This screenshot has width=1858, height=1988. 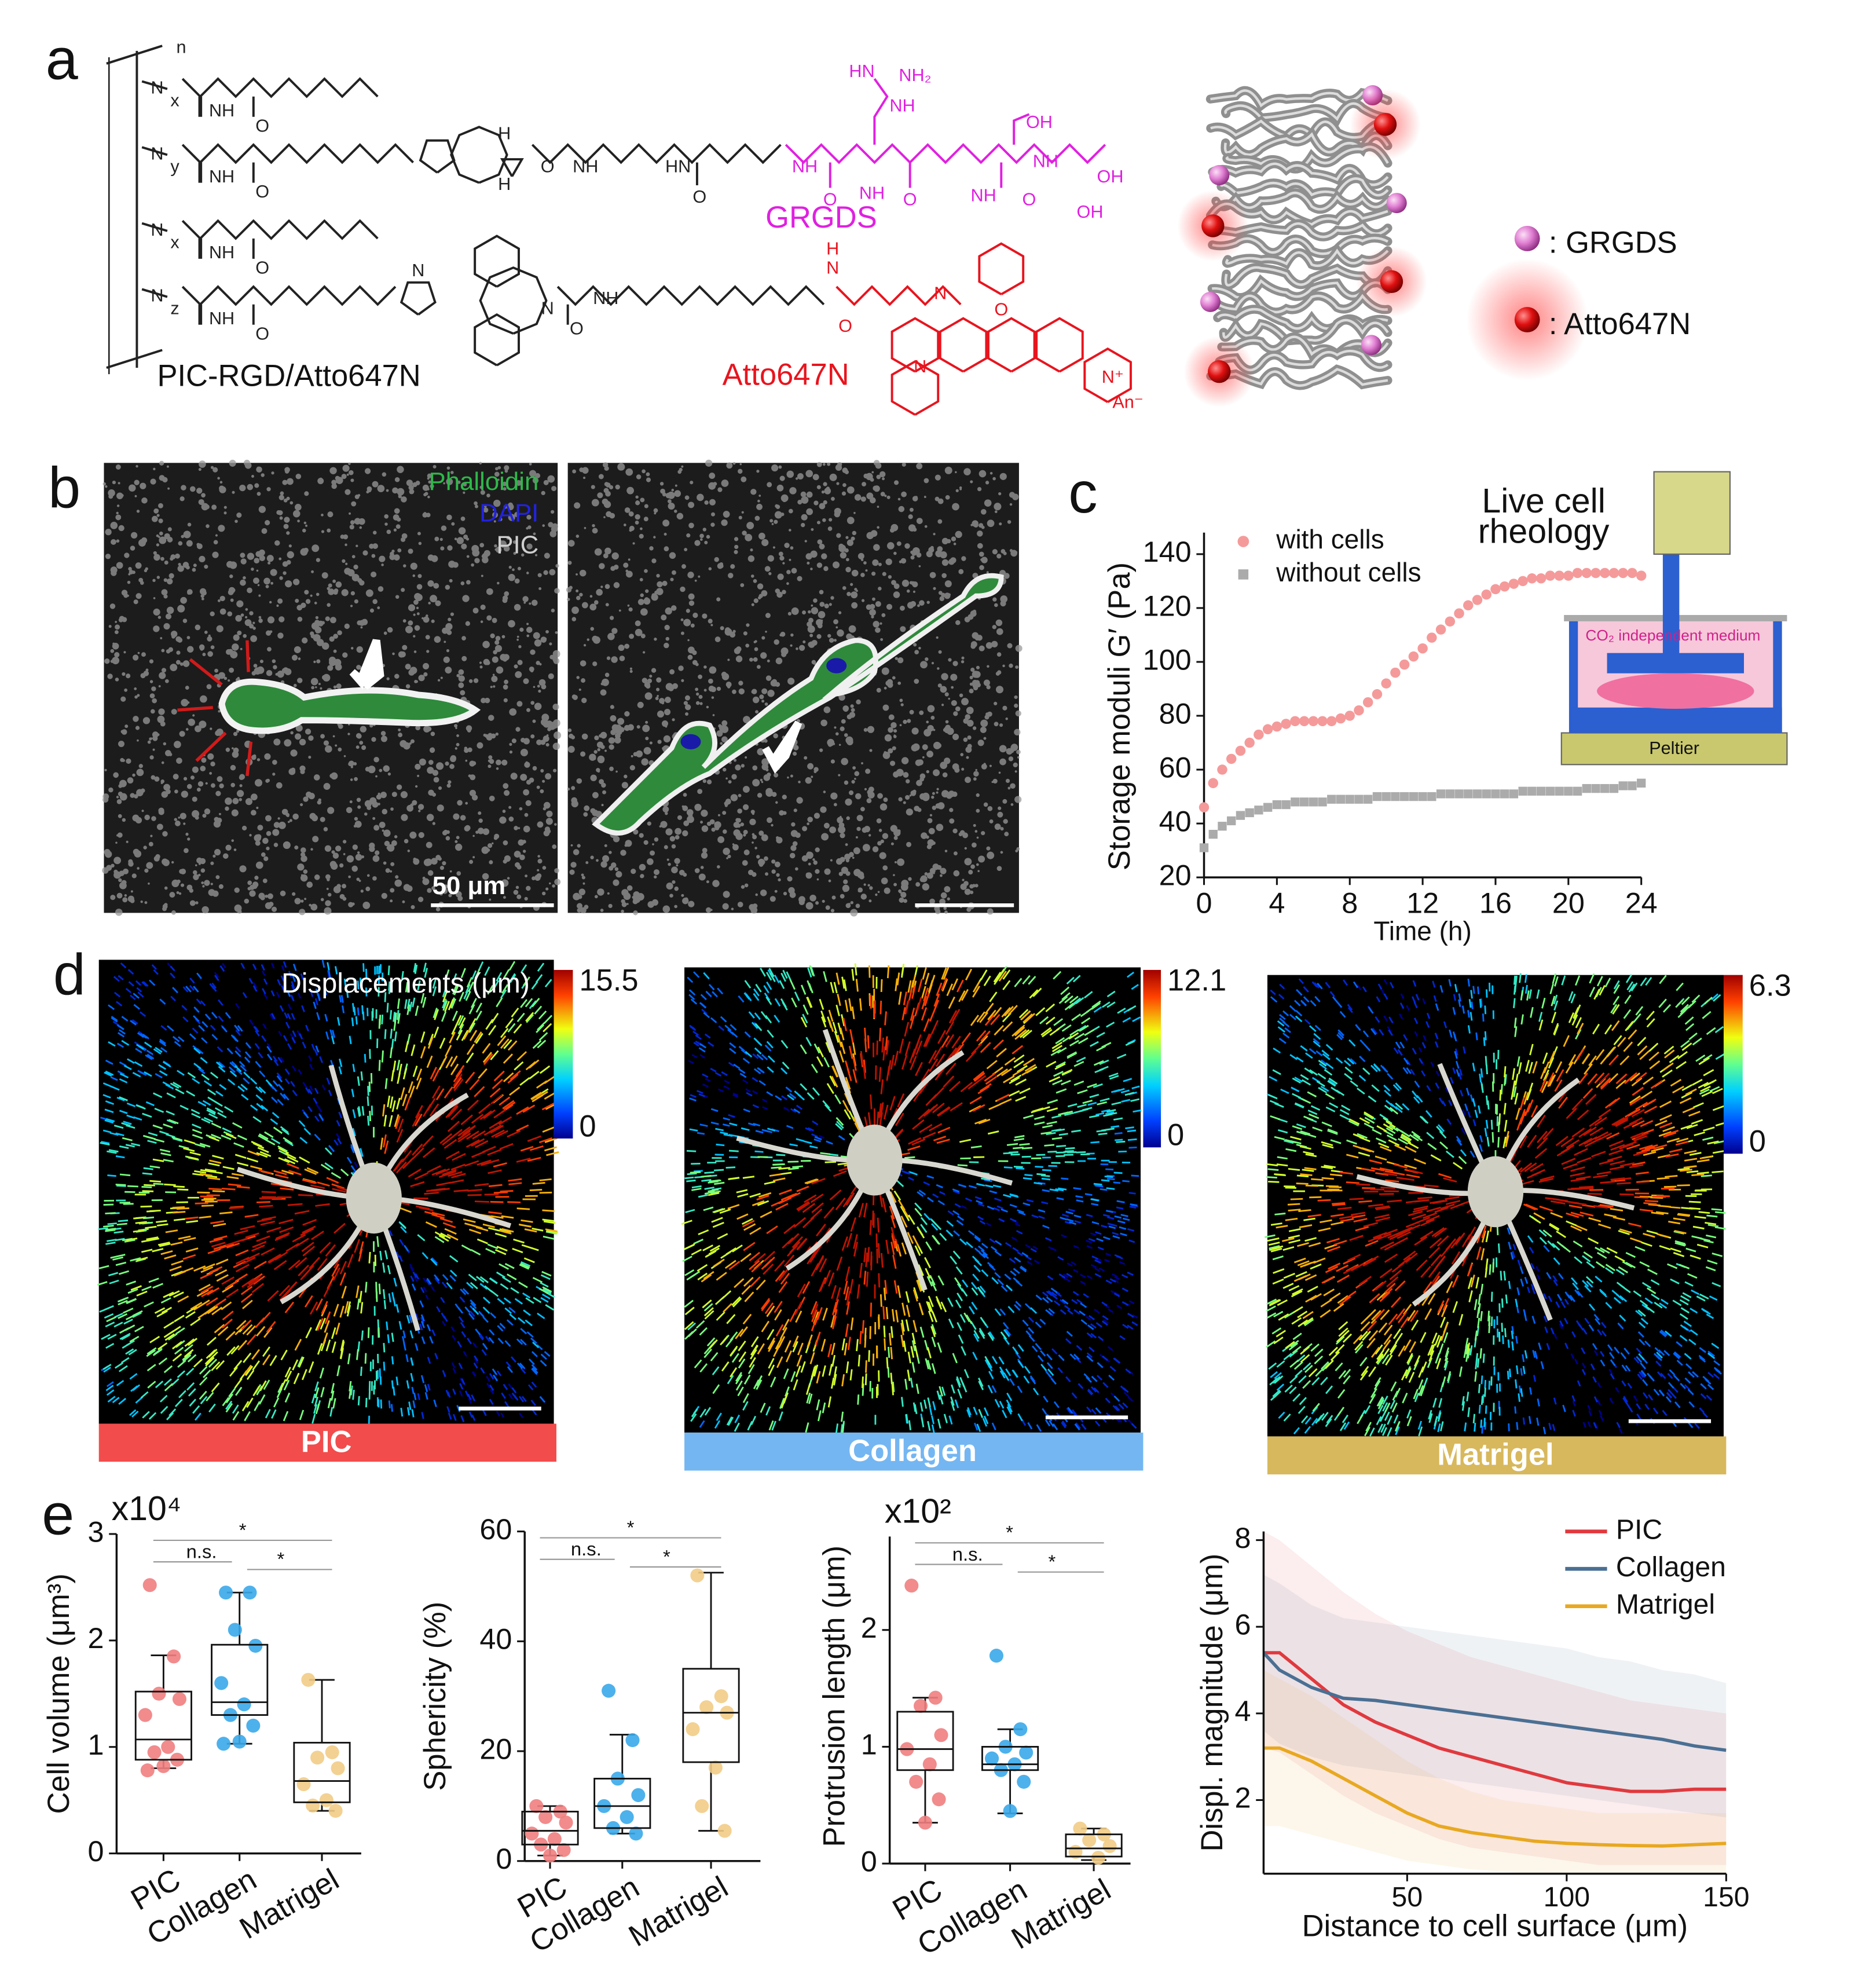 I want to click on cell-protrusions, so click(x=874, y=1159).